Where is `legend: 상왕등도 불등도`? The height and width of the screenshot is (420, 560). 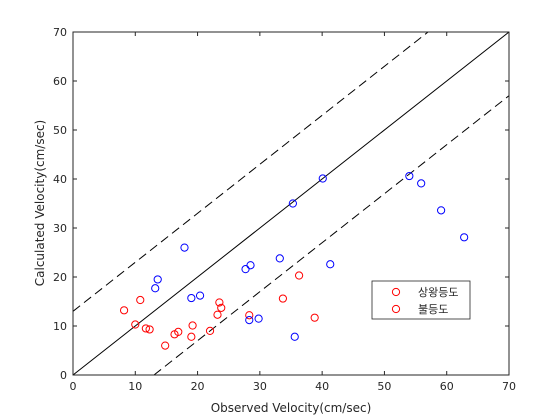
legend: 상왕등도 불등도 is located at coordinates (421, 300).